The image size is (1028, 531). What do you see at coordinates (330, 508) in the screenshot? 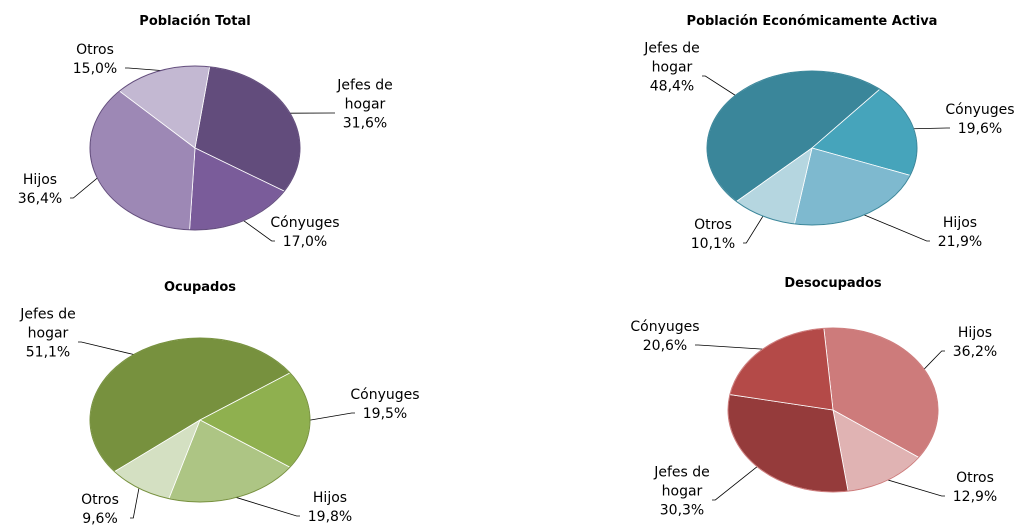
I see `slice-label: Hijos 19,8%` at bounding box center [330, 508].